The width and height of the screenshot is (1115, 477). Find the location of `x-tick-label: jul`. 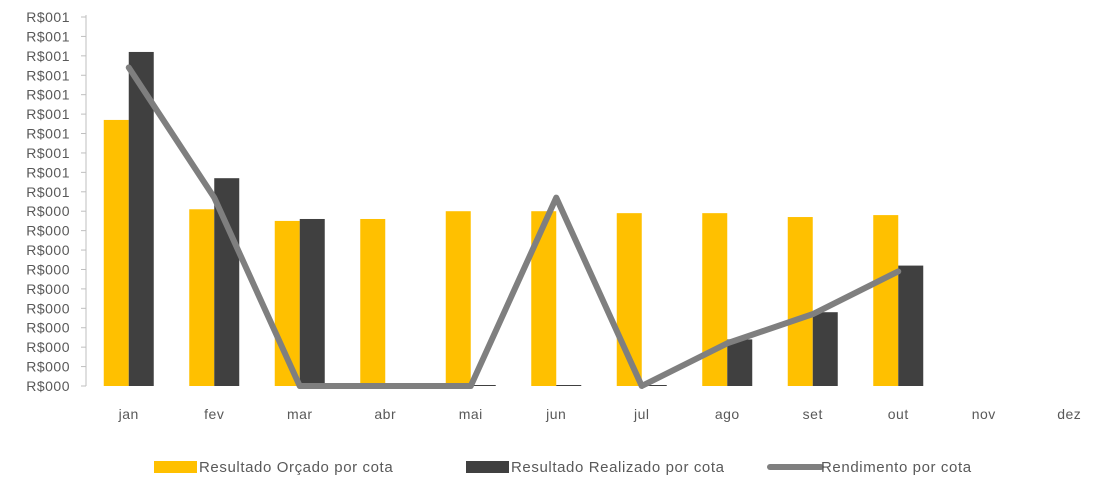

x-tick-label: jul is located at coordinates (641, 414).